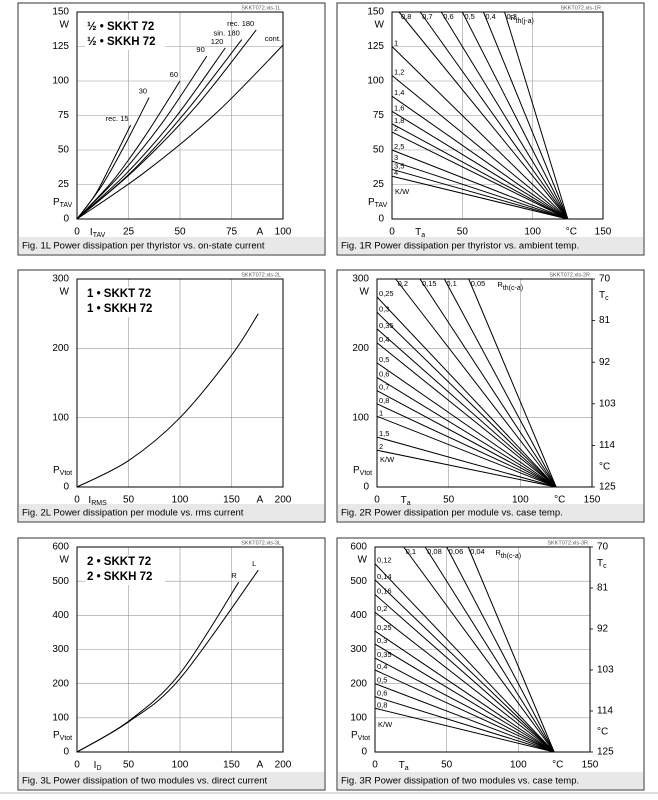 The height and width of the screenshot is (800, 658). What do you see at coordinates (119, 309) in the screenshot?
I see `legend-text: 1 • SKKH 72` at bounding box center [119, 309].